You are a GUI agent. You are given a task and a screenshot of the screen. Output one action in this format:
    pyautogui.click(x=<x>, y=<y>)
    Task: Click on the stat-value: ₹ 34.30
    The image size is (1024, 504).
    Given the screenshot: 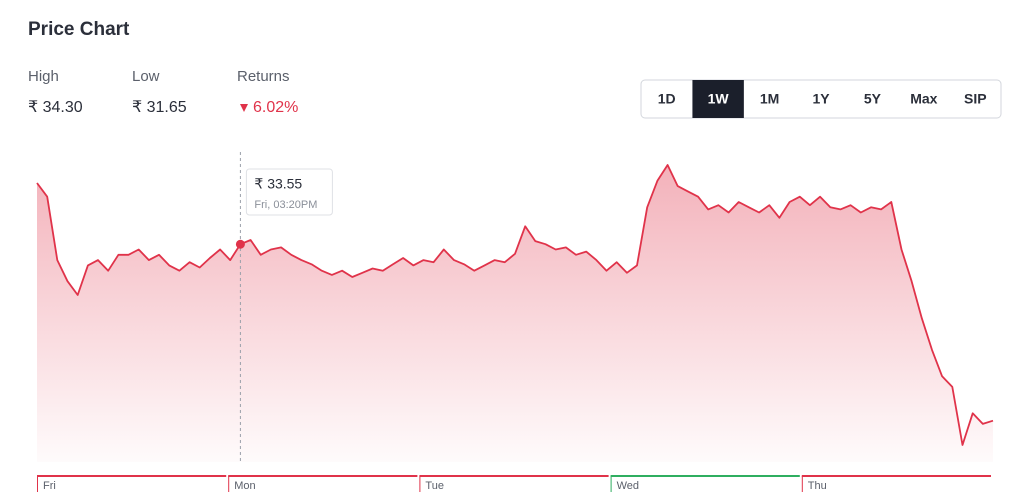 What is the action you would take?
    pyautogui.click(x=55, y=107)
    